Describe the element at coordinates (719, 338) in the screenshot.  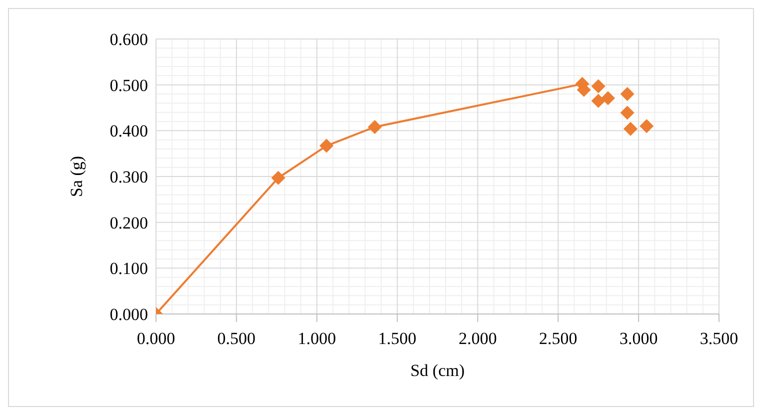
I see `x-tick-label: 3.500` at that location.